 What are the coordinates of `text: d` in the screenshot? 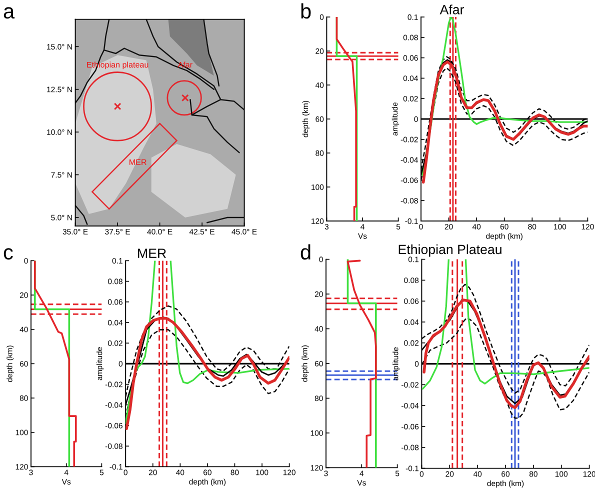 It's located at (305, 252).